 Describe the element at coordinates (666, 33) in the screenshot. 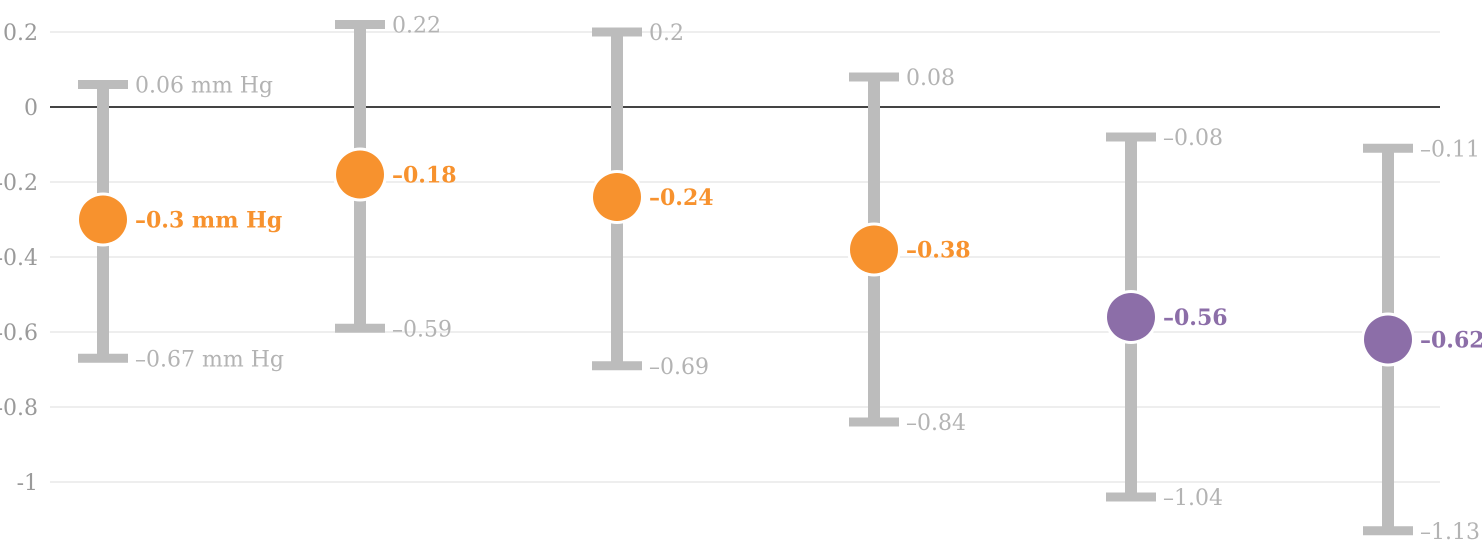

I see `upper-bound-label: 0.2` at that location.